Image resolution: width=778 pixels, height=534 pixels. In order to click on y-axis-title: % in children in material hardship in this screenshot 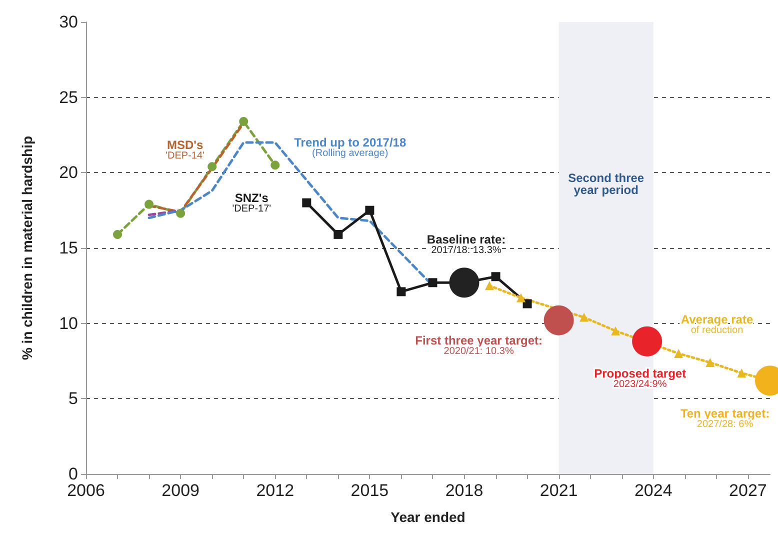, I will do `click(27, 248)`.